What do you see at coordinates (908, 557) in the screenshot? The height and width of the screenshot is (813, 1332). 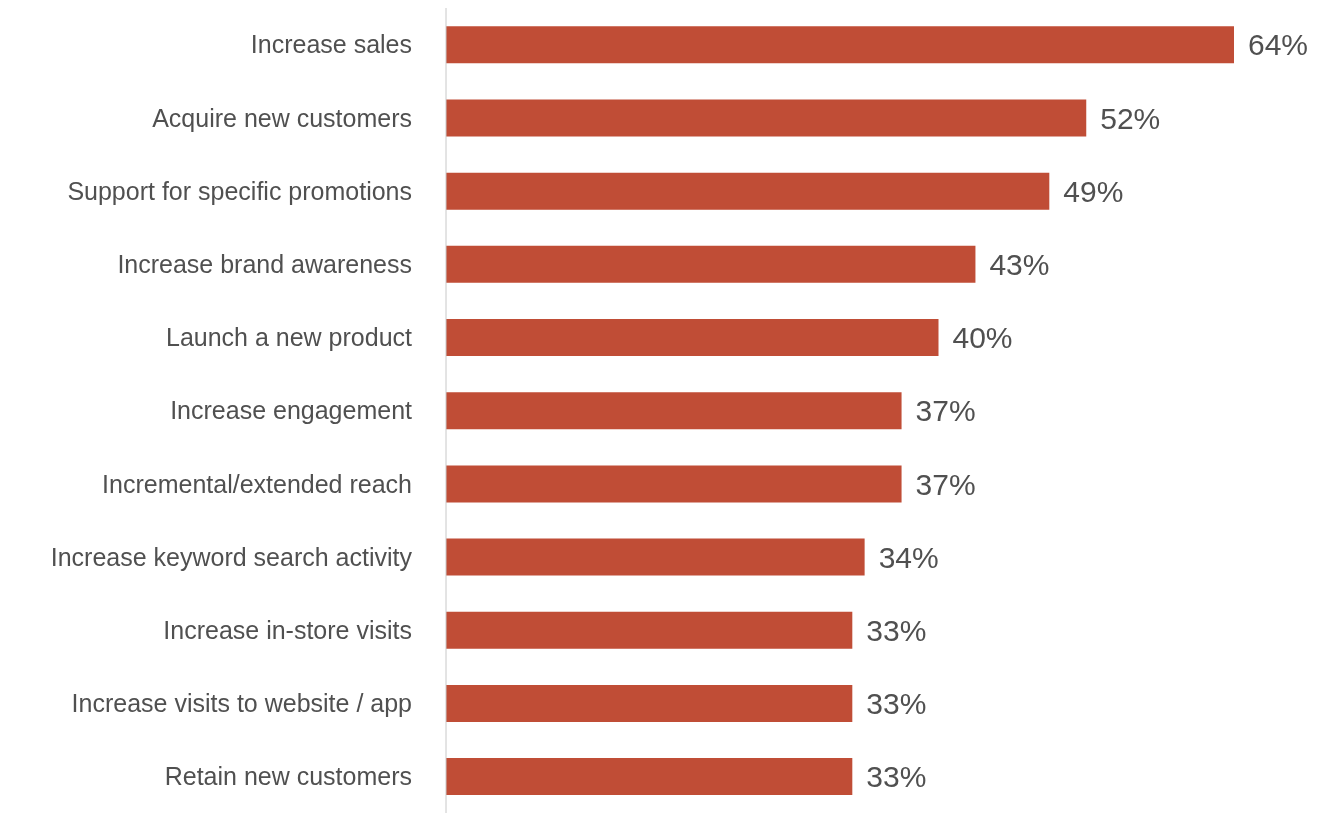 I see `data-label: 34%` at bounding box center [908, 557].